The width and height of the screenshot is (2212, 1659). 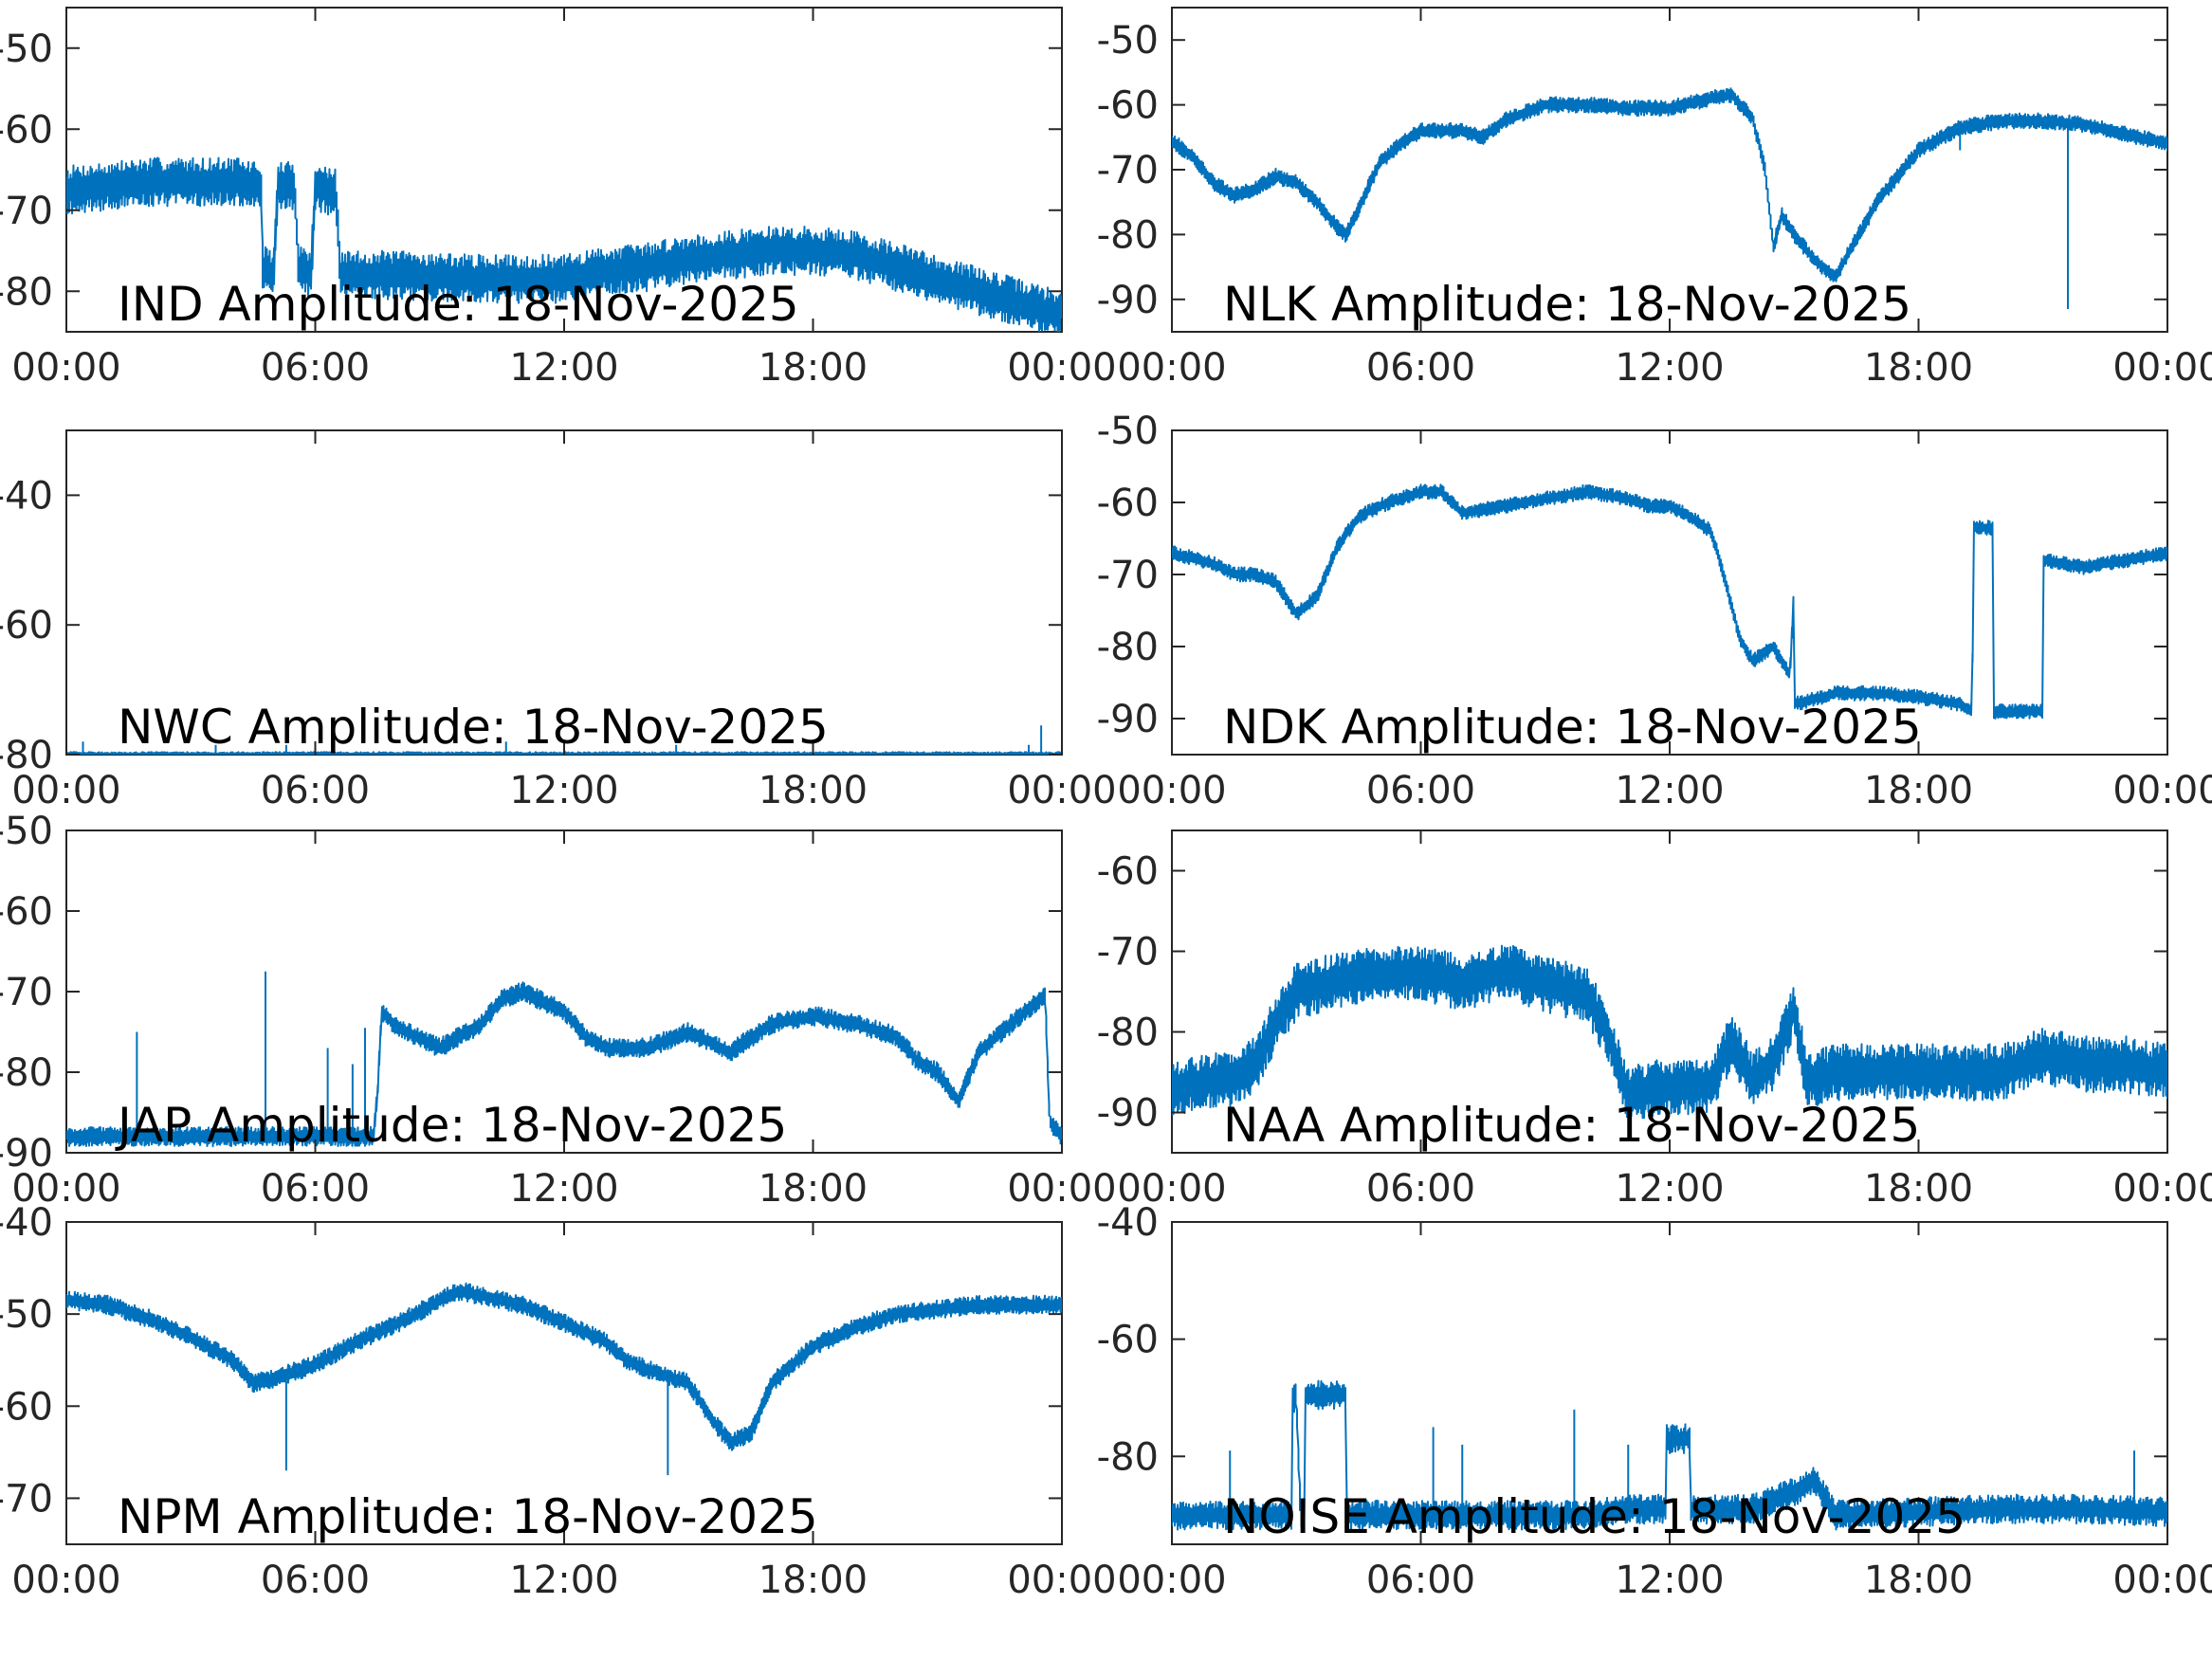 What do you see at coordinates (564, 1064) in the screenshot?
I see `series-line-jap` at bounding box center [564, 1064].